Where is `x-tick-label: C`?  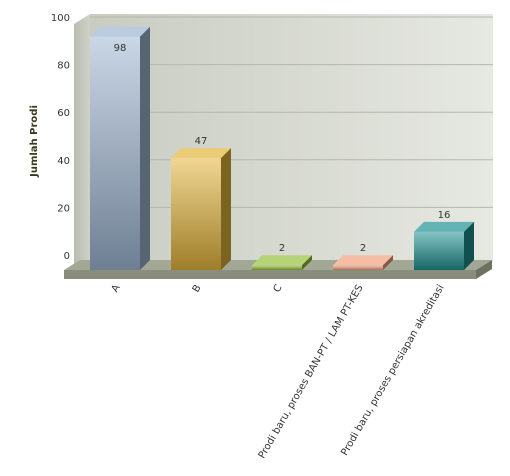 x-tick-label: C is located at coordinates (278, 289).